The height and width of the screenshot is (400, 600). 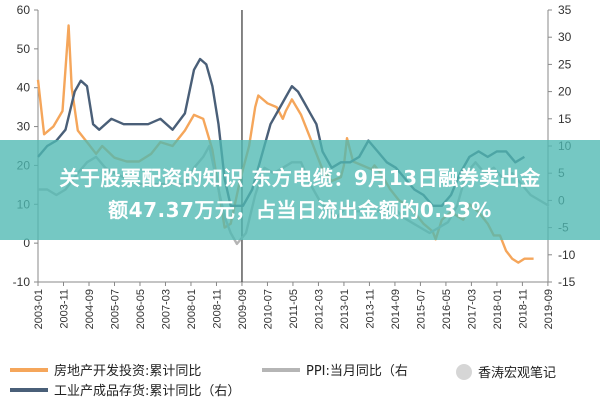 What do you see at coordinates (464, 371) in the screenshot?
I see `wechat-icon` at bounding box center [464, 371].